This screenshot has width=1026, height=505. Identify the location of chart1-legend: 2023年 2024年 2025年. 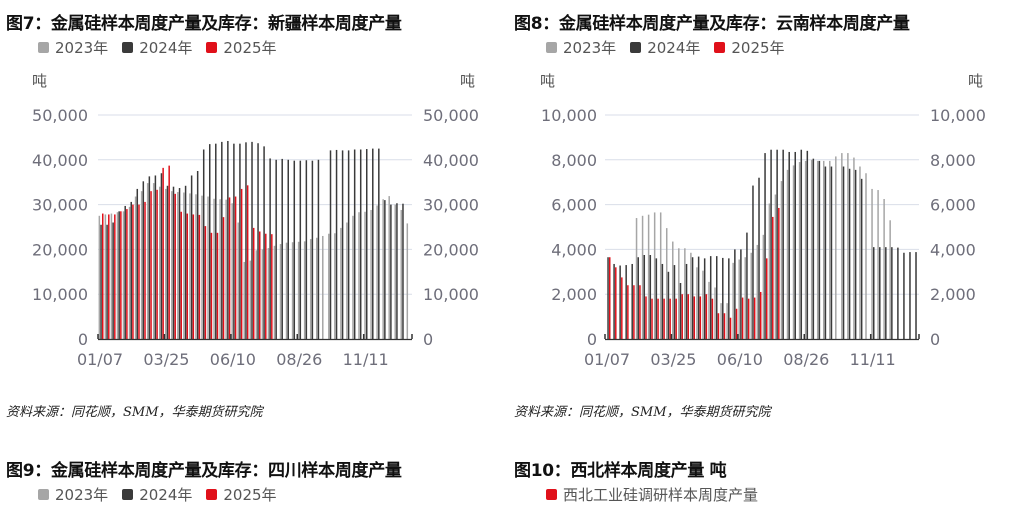
(157, 47).